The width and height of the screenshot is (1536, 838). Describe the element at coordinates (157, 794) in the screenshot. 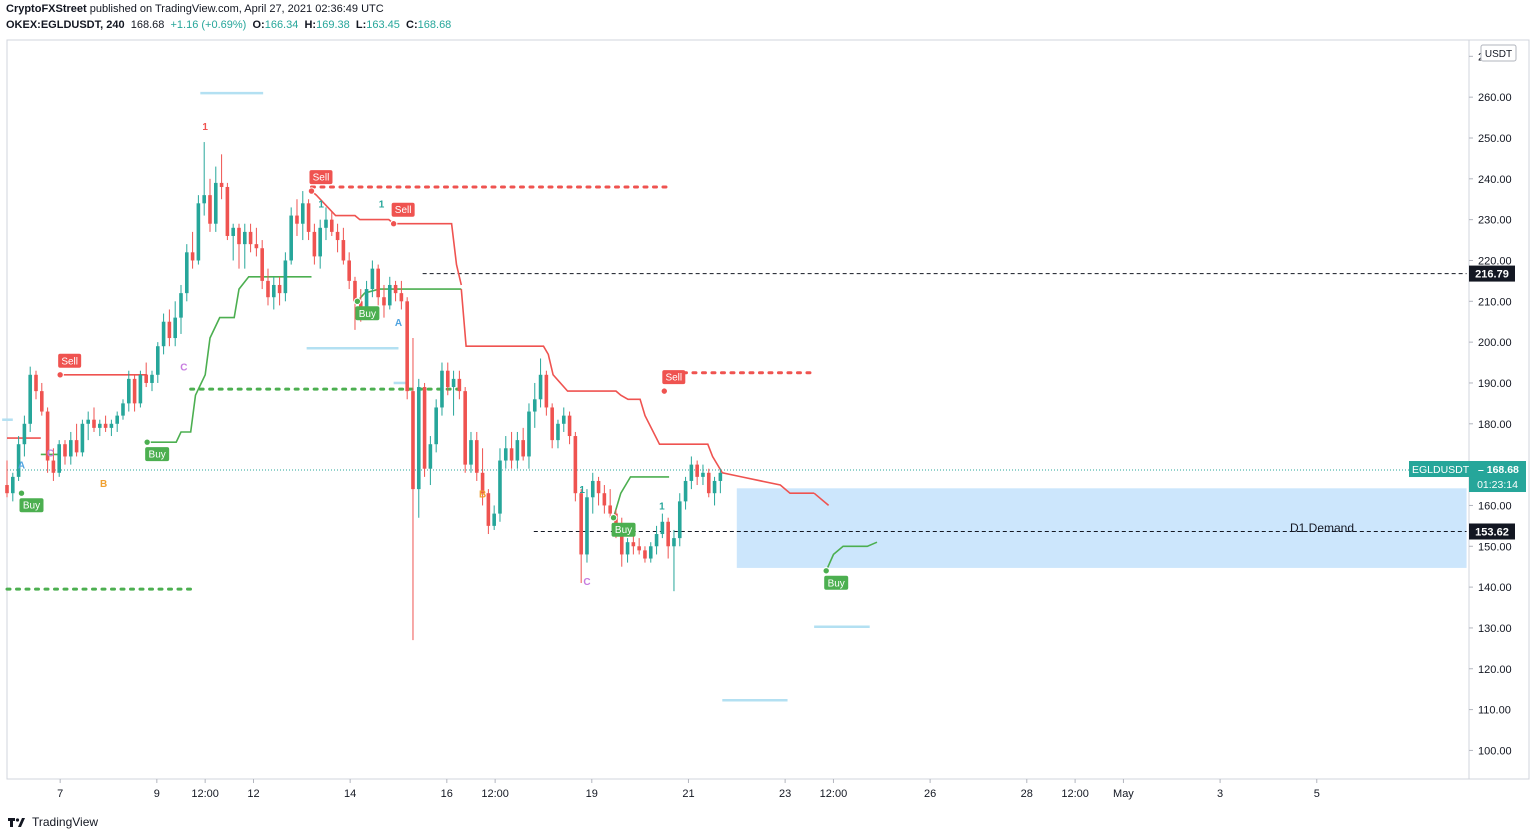

I see `time-tick-label: 9` at that location.